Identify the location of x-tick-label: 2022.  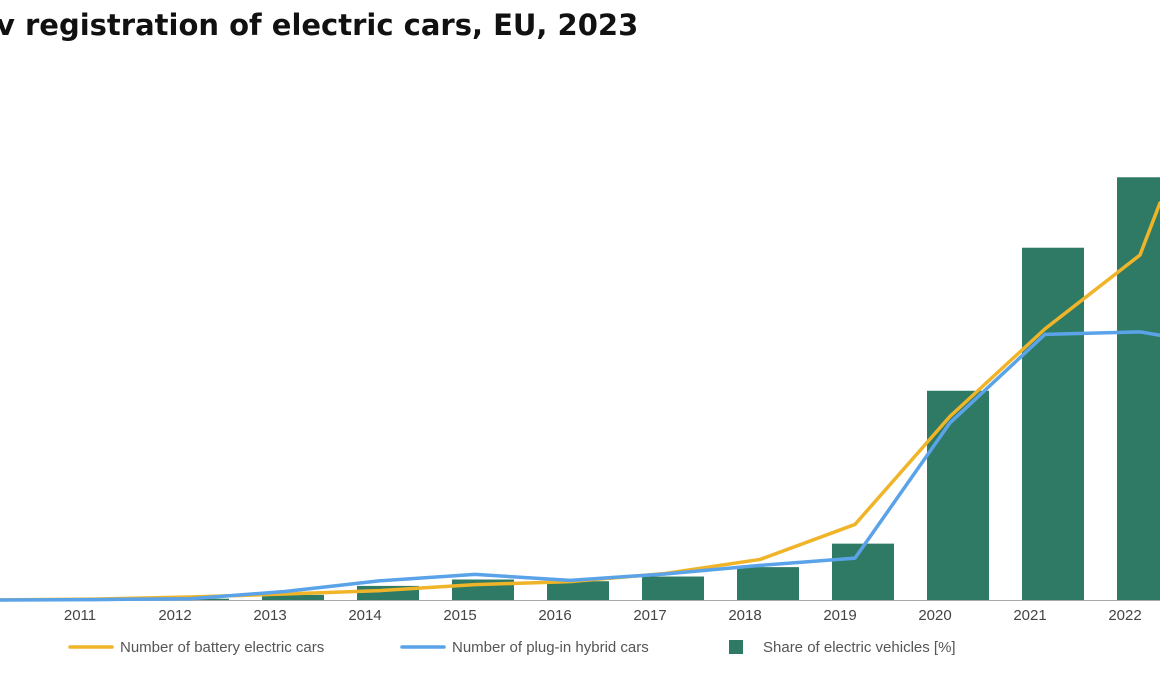
(1124, 615).